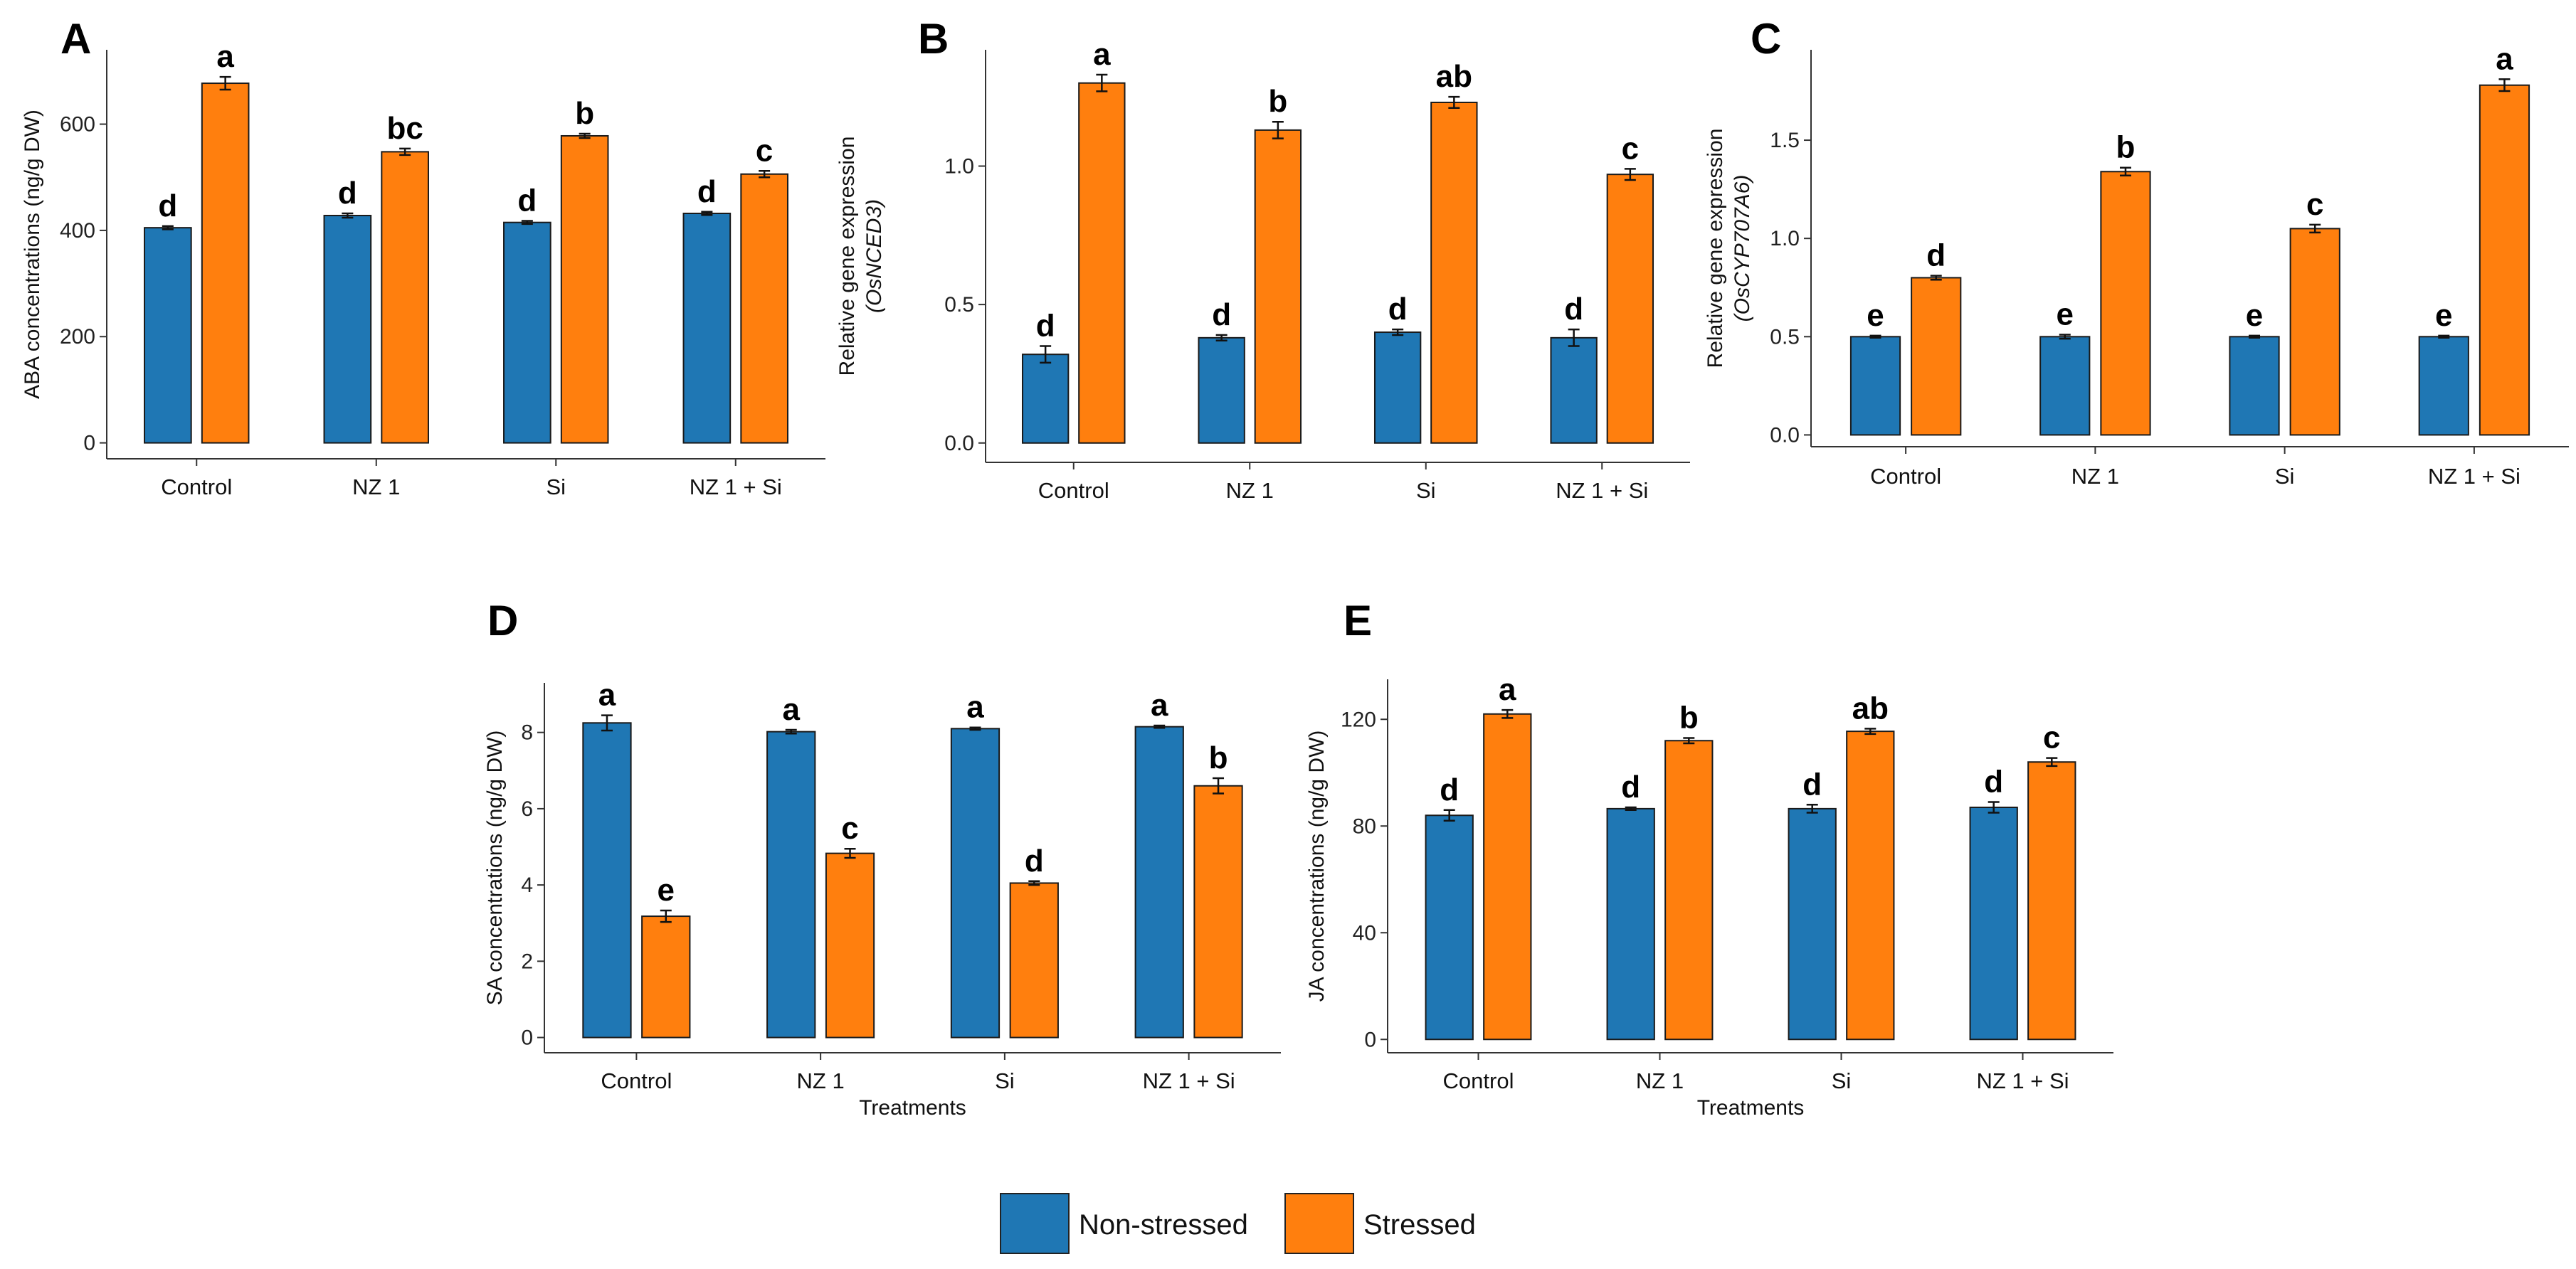 The image size is (2576, 1269). Describe the element at coordinates (1364, 826) in the screenshot. I see `y-tick-label: 80` at that location.